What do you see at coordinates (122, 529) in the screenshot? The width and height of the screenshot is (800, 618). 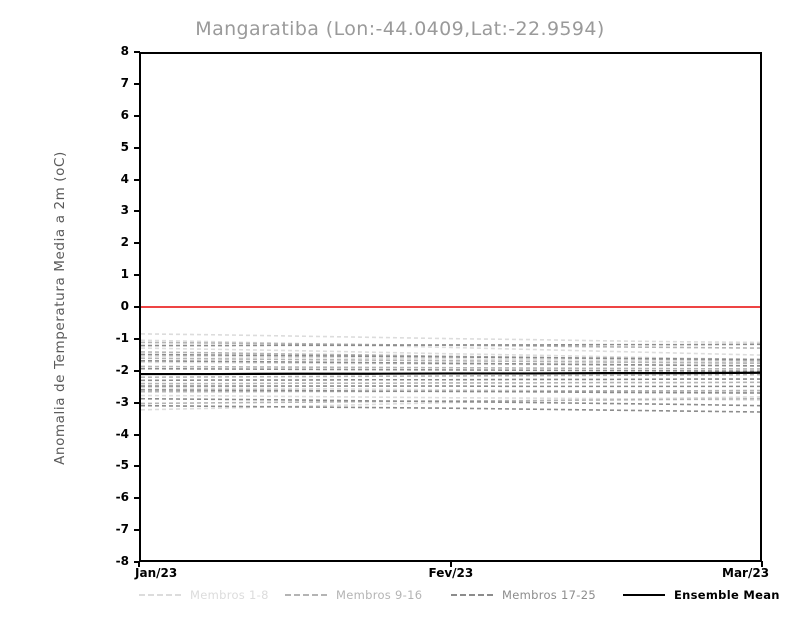 I see `y-tick-label: -7` at bounding box center [122, 529].